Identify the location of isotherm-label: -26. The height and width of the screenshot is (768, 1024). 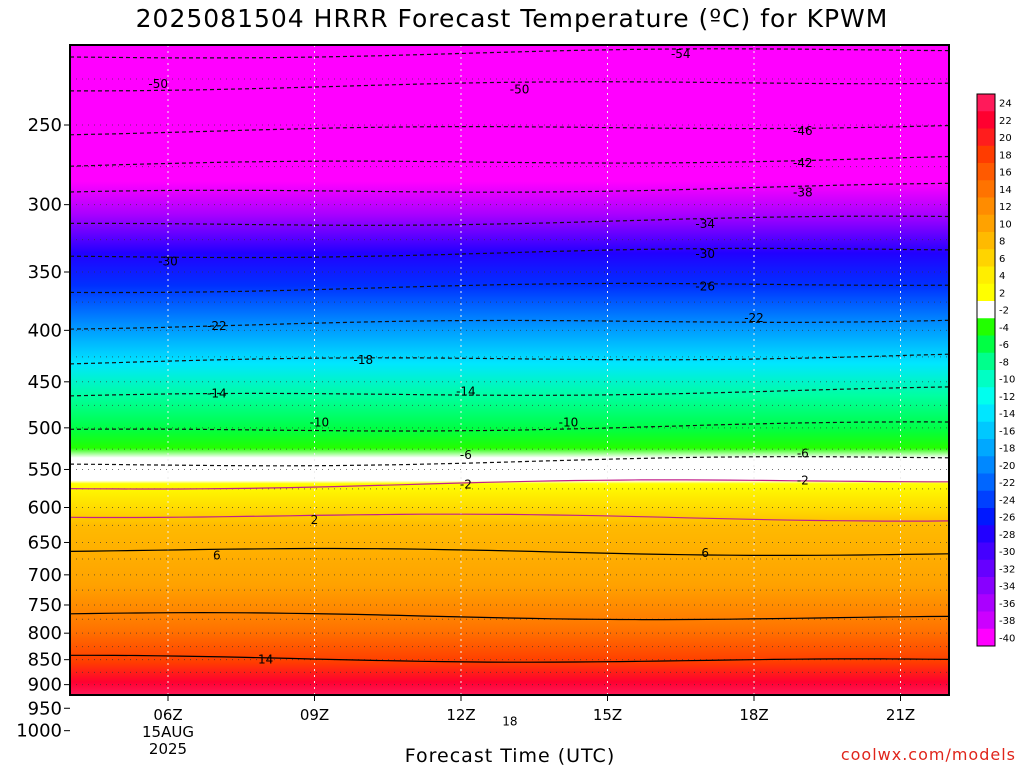
(705, 287).